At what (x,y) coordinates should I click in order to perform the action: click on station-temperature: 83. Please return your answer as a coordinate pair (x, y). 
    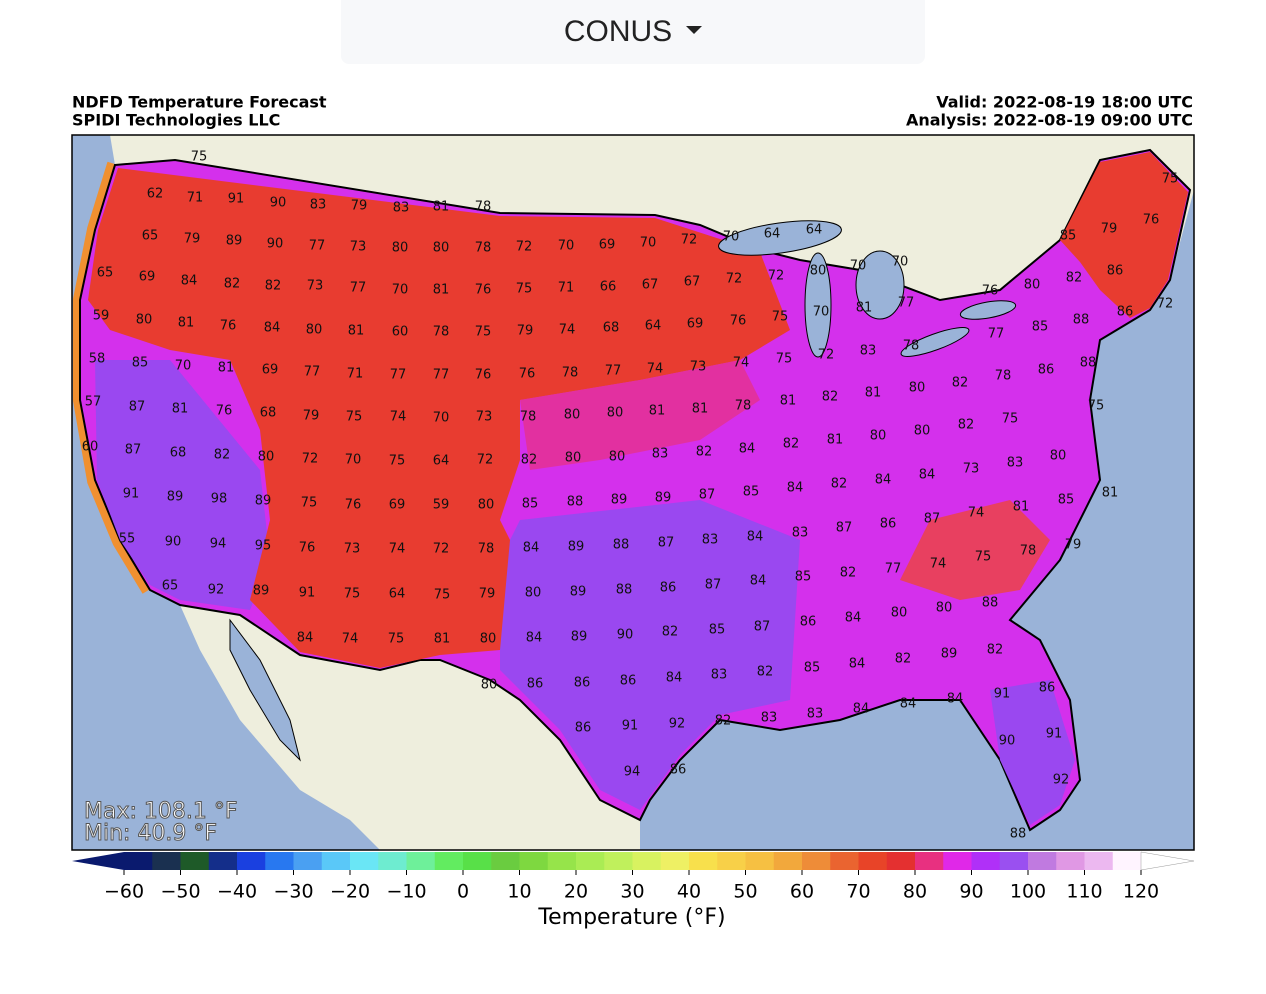
    Looking at the image, I should click on (1015, 463).